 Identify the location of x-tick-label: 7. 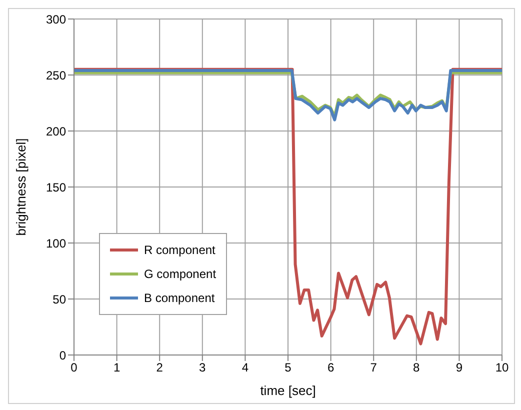
(374, 367).